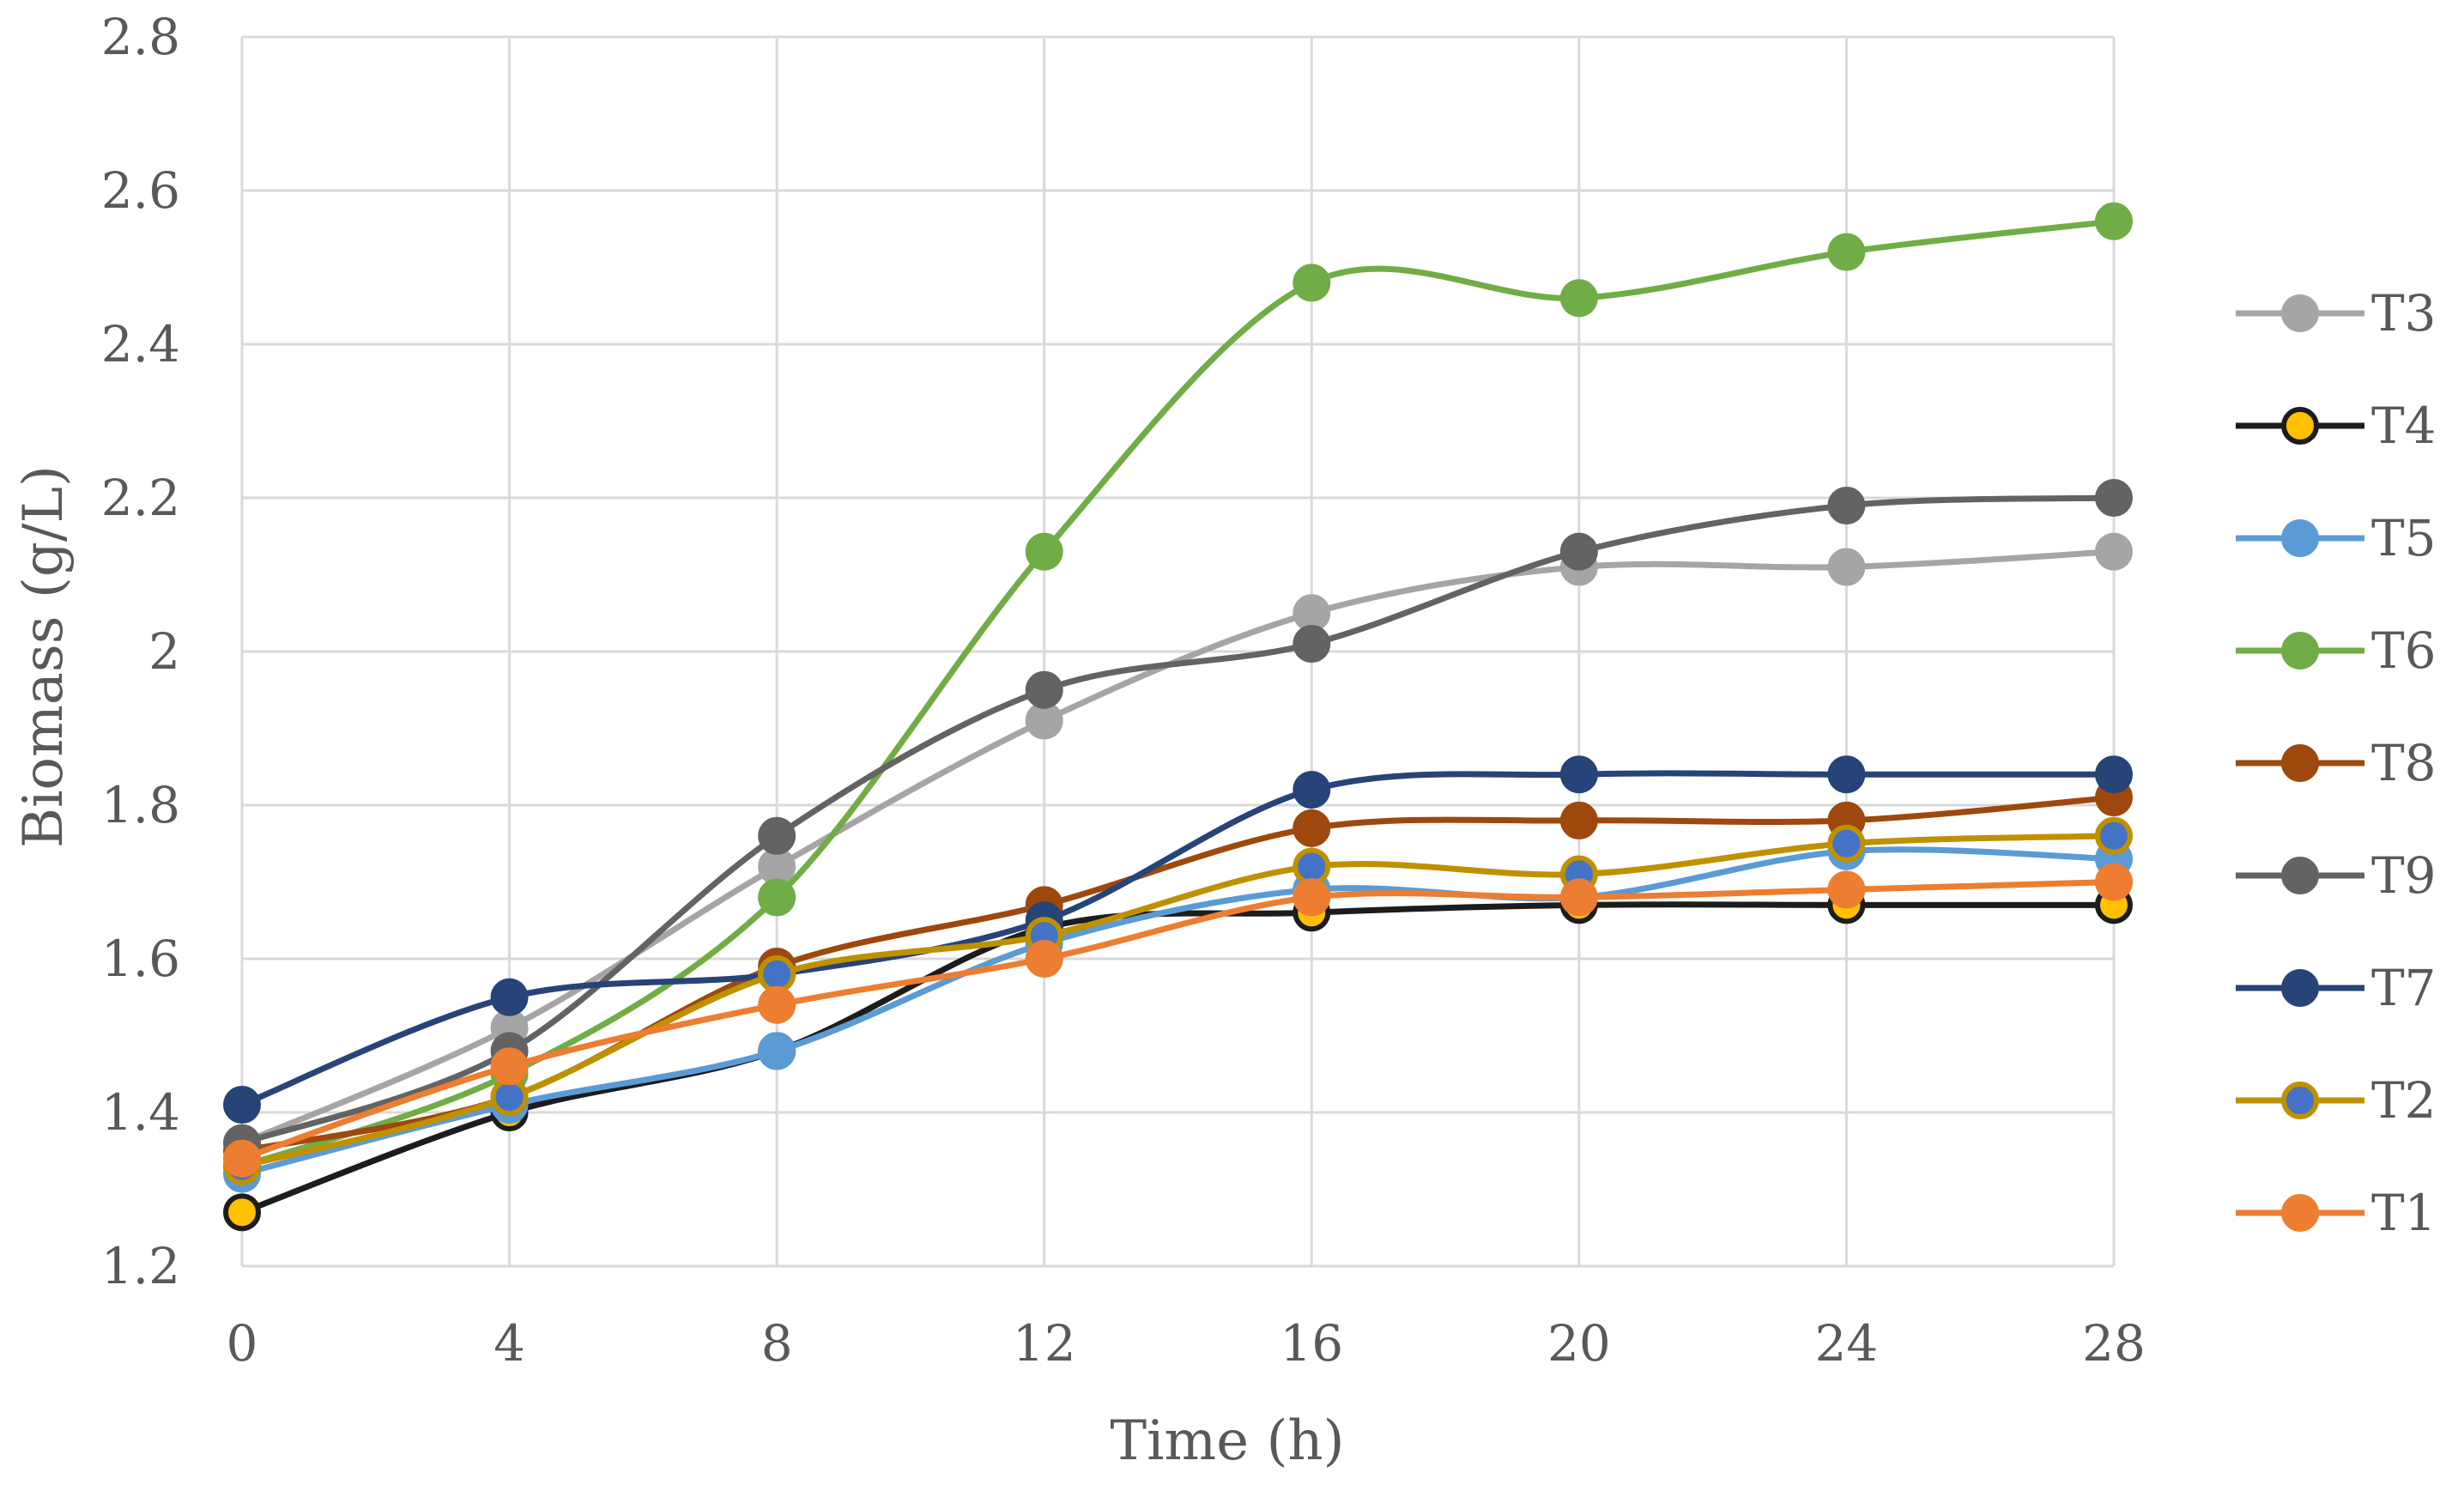 This screenshot has width=2464, height=1503. Describe the element at coordinates (1227, 1441) in the screenshot. I see `x-axis-title: Time (h)` at that location.